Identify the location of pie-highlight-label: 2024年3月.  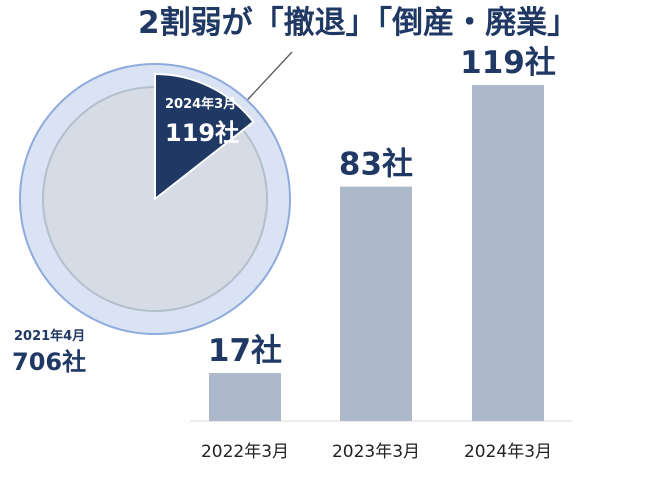
(200, 104).